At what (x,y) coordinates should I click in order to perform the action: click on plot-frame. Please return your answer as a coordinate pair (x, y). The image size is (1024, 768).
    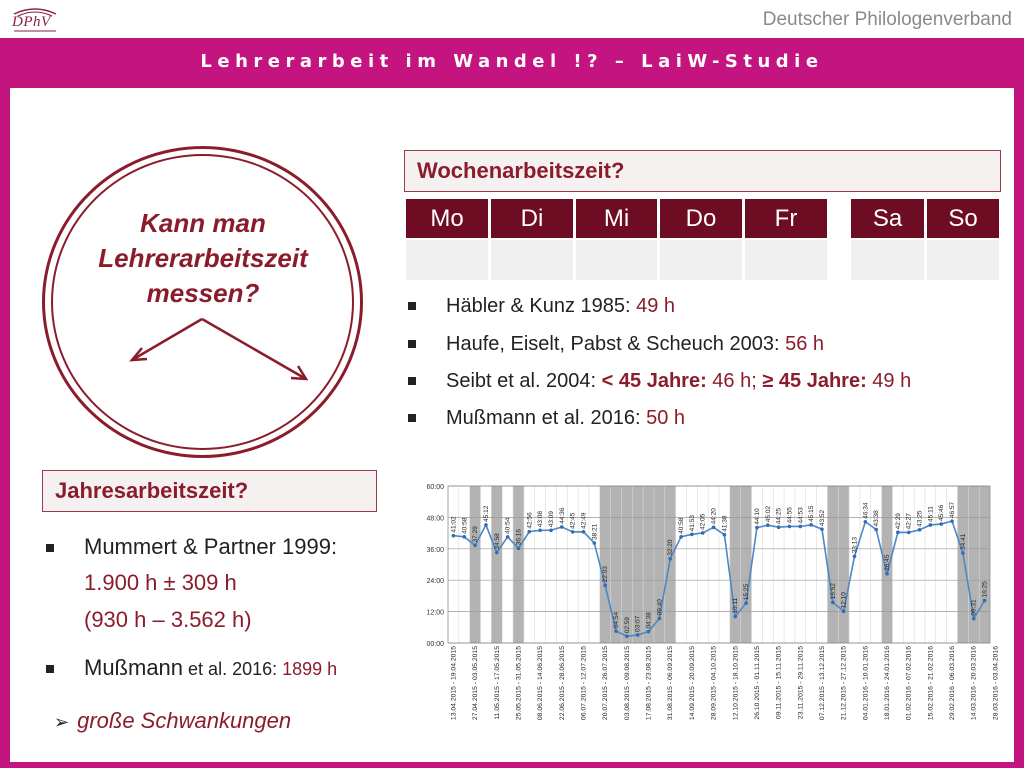
    Looking at the image, I should click on (719, 564).